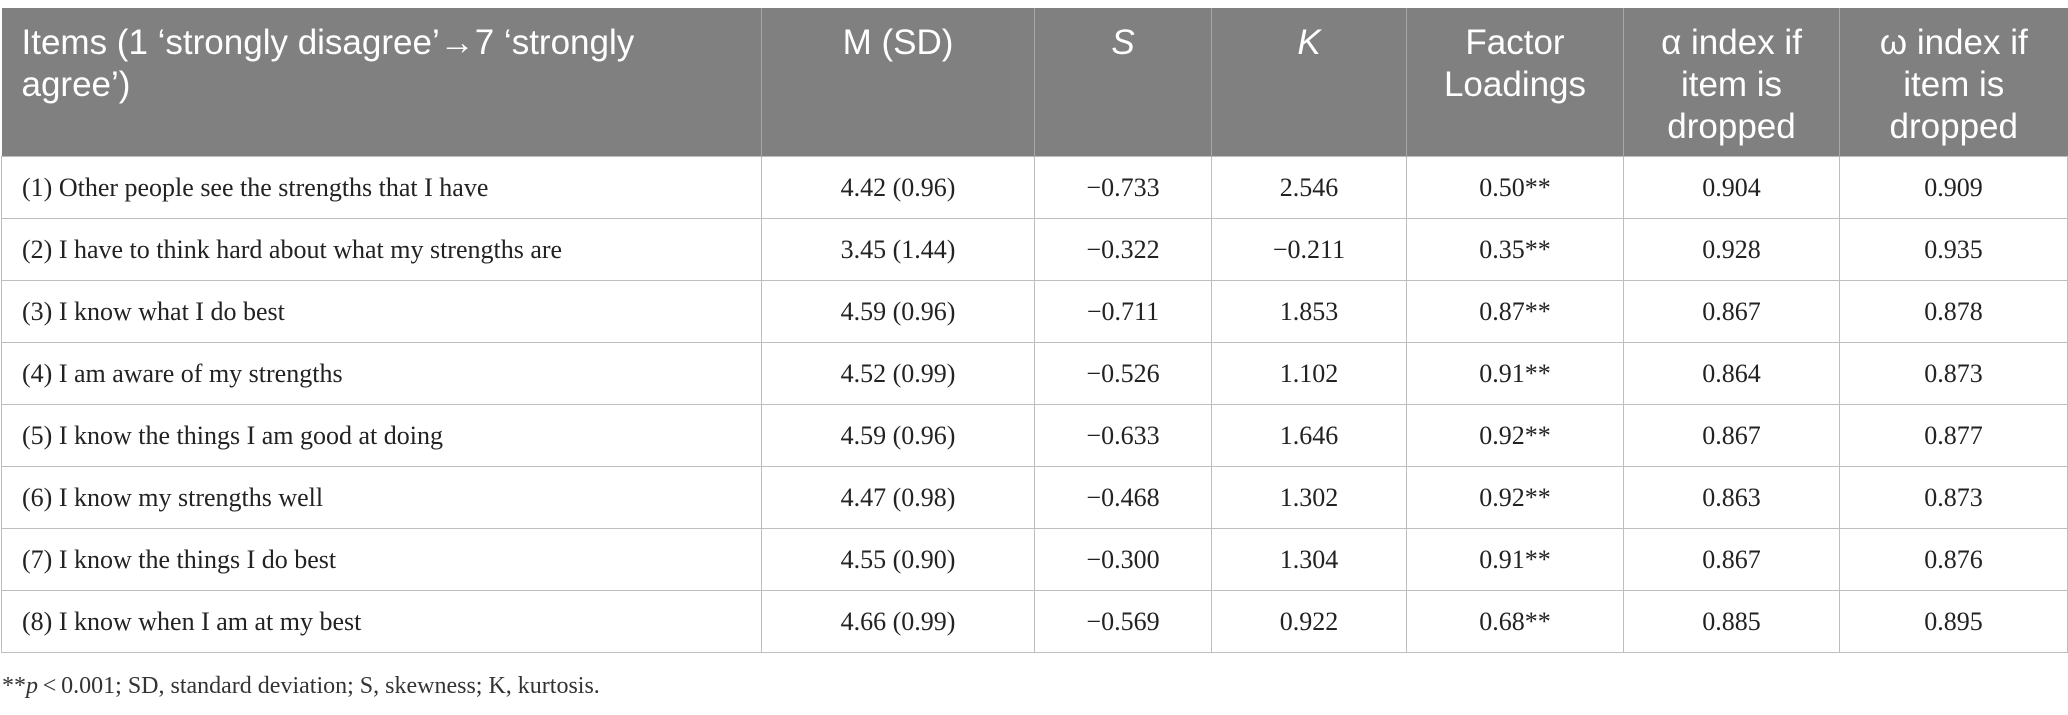 The height and width of the screenshot is (715, 2068). Describe the element at coordinates (1515, 249) in the screenshot. I see `cell-factor-loading: 0.35**` at that location.